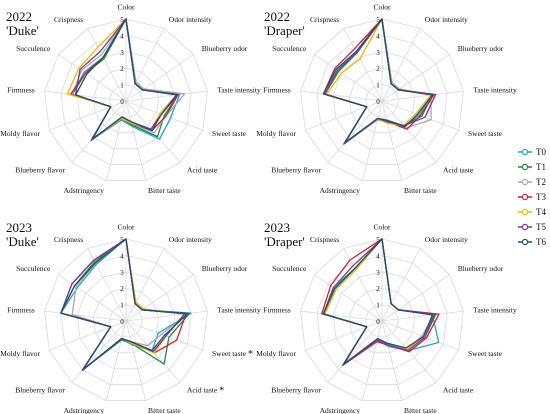 The height and width of the screenshot is (414, 550). Describe the element at coordinates (277, 16) in the screenshot. I see `panel-title: 2022` at that location.